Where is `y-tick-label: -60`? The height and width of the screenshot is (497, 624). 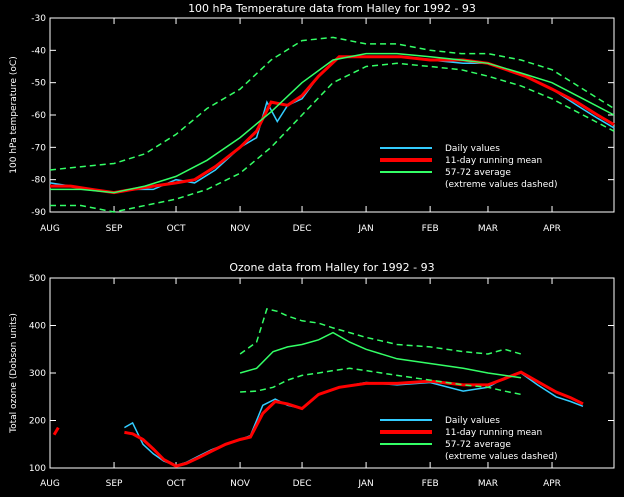 y-tick-label: -60 is located at coordinates (38, 116).